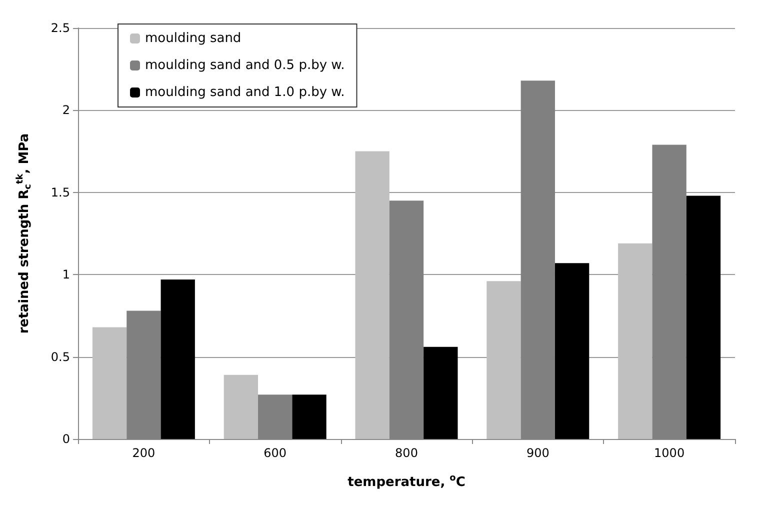 The image size is (773, 507). What do you see at coordinates (245, 65) in the screenshot?
I see `legend-label: moulding sand and 0.5 p.by w.` at bounding box center [245, 65].